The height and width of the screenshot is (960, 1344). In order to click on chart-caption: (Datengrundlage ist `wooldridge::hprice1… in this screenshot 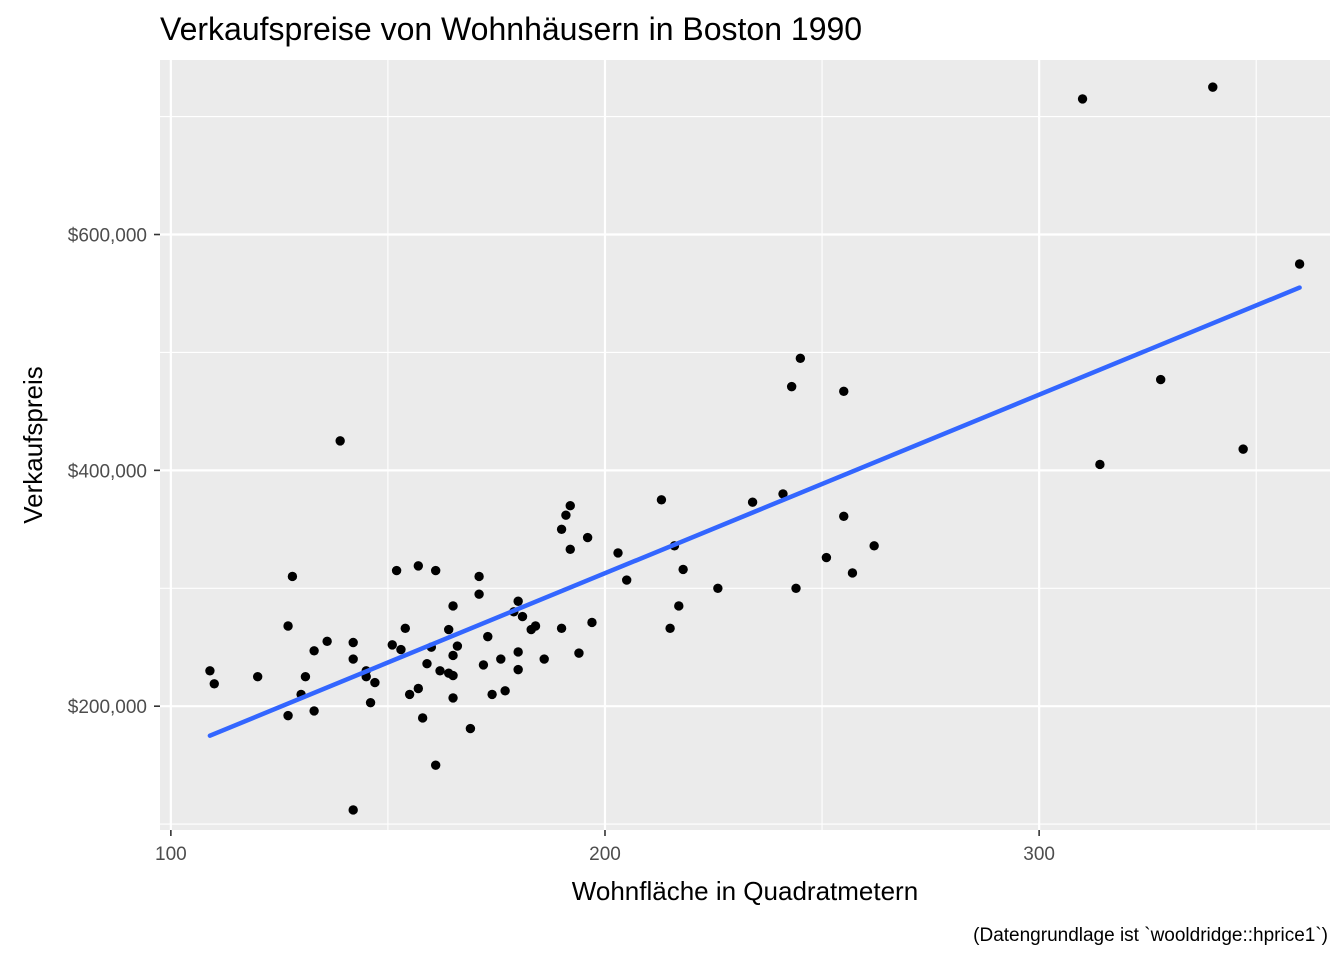, I will do `click(1150, 935)`.